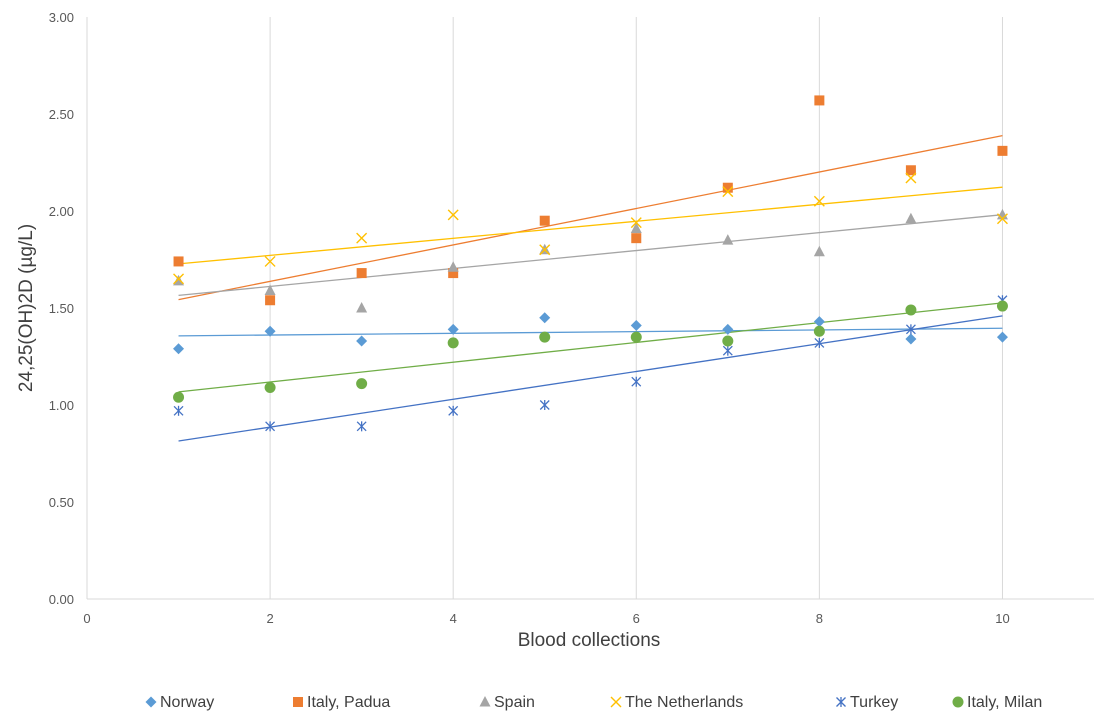 The width and height of the screenshot is (1094, 719). What do you see at coordinates (61, 211) in the screenshot?
I see `y-tick-label: 2.00` at bounding box center [61, 211].